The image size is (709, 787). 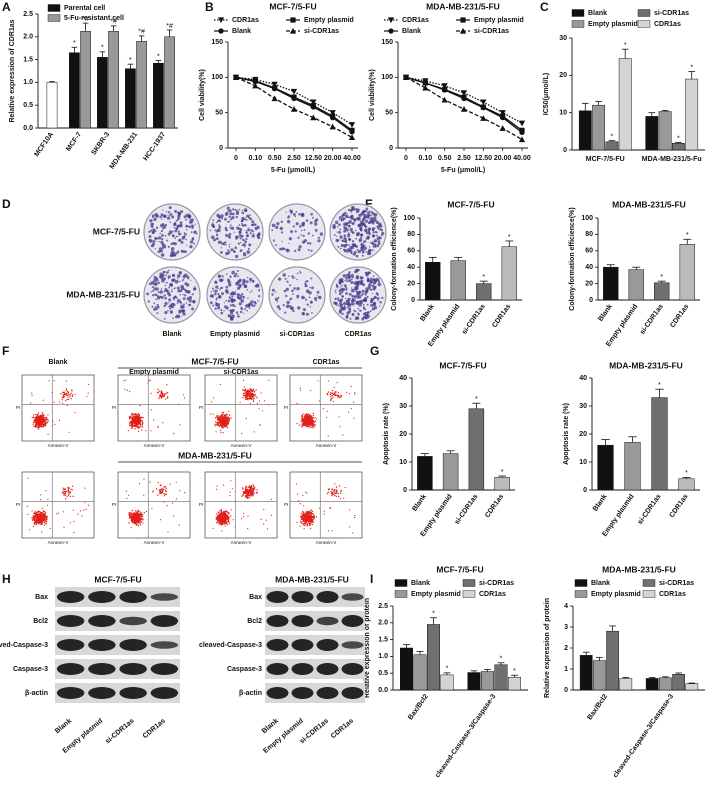 What do you see at coordinates (583, 462) in the screenshot?
I see `y-tick-label: 10` at bounding box center [583, 462].